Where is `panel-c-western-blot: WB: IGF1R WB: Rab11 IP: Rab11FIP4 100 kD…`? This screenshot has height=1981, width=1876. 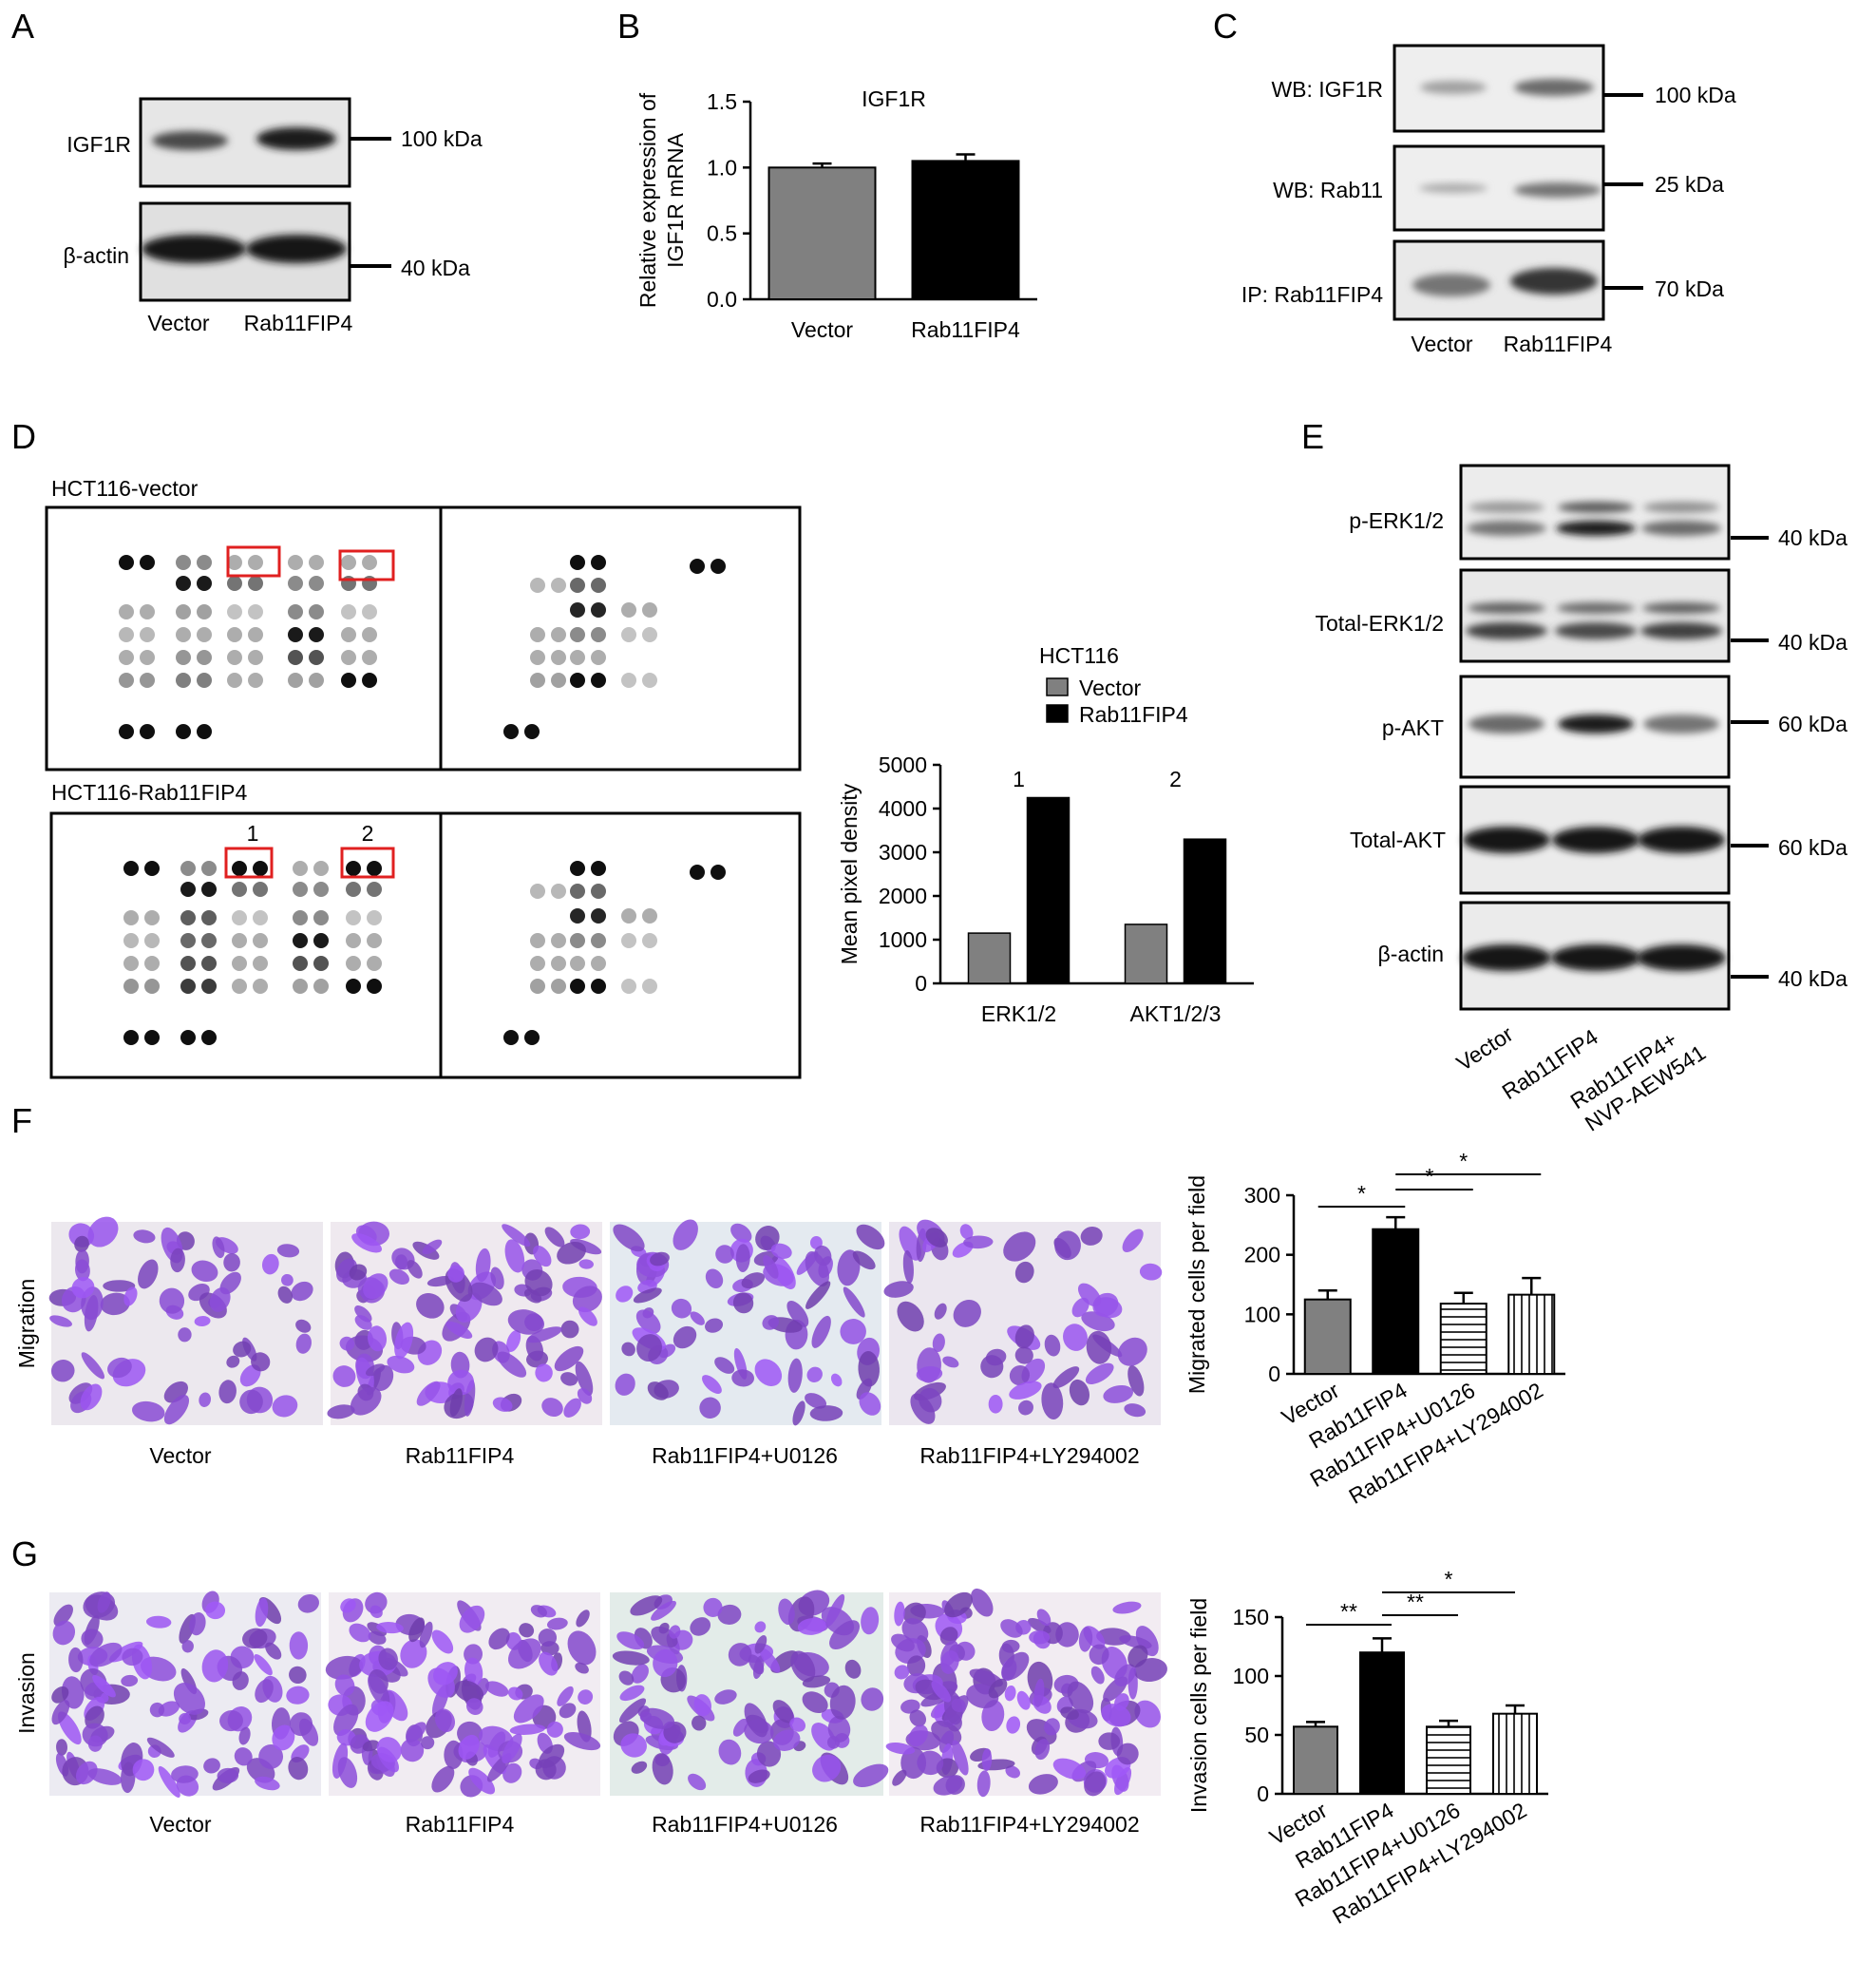 panel-c-western-blot: WB: IGF1R WB: Rab11 IP: Rab11FIP4 100 kD… is located at coordinates (1489, 200).